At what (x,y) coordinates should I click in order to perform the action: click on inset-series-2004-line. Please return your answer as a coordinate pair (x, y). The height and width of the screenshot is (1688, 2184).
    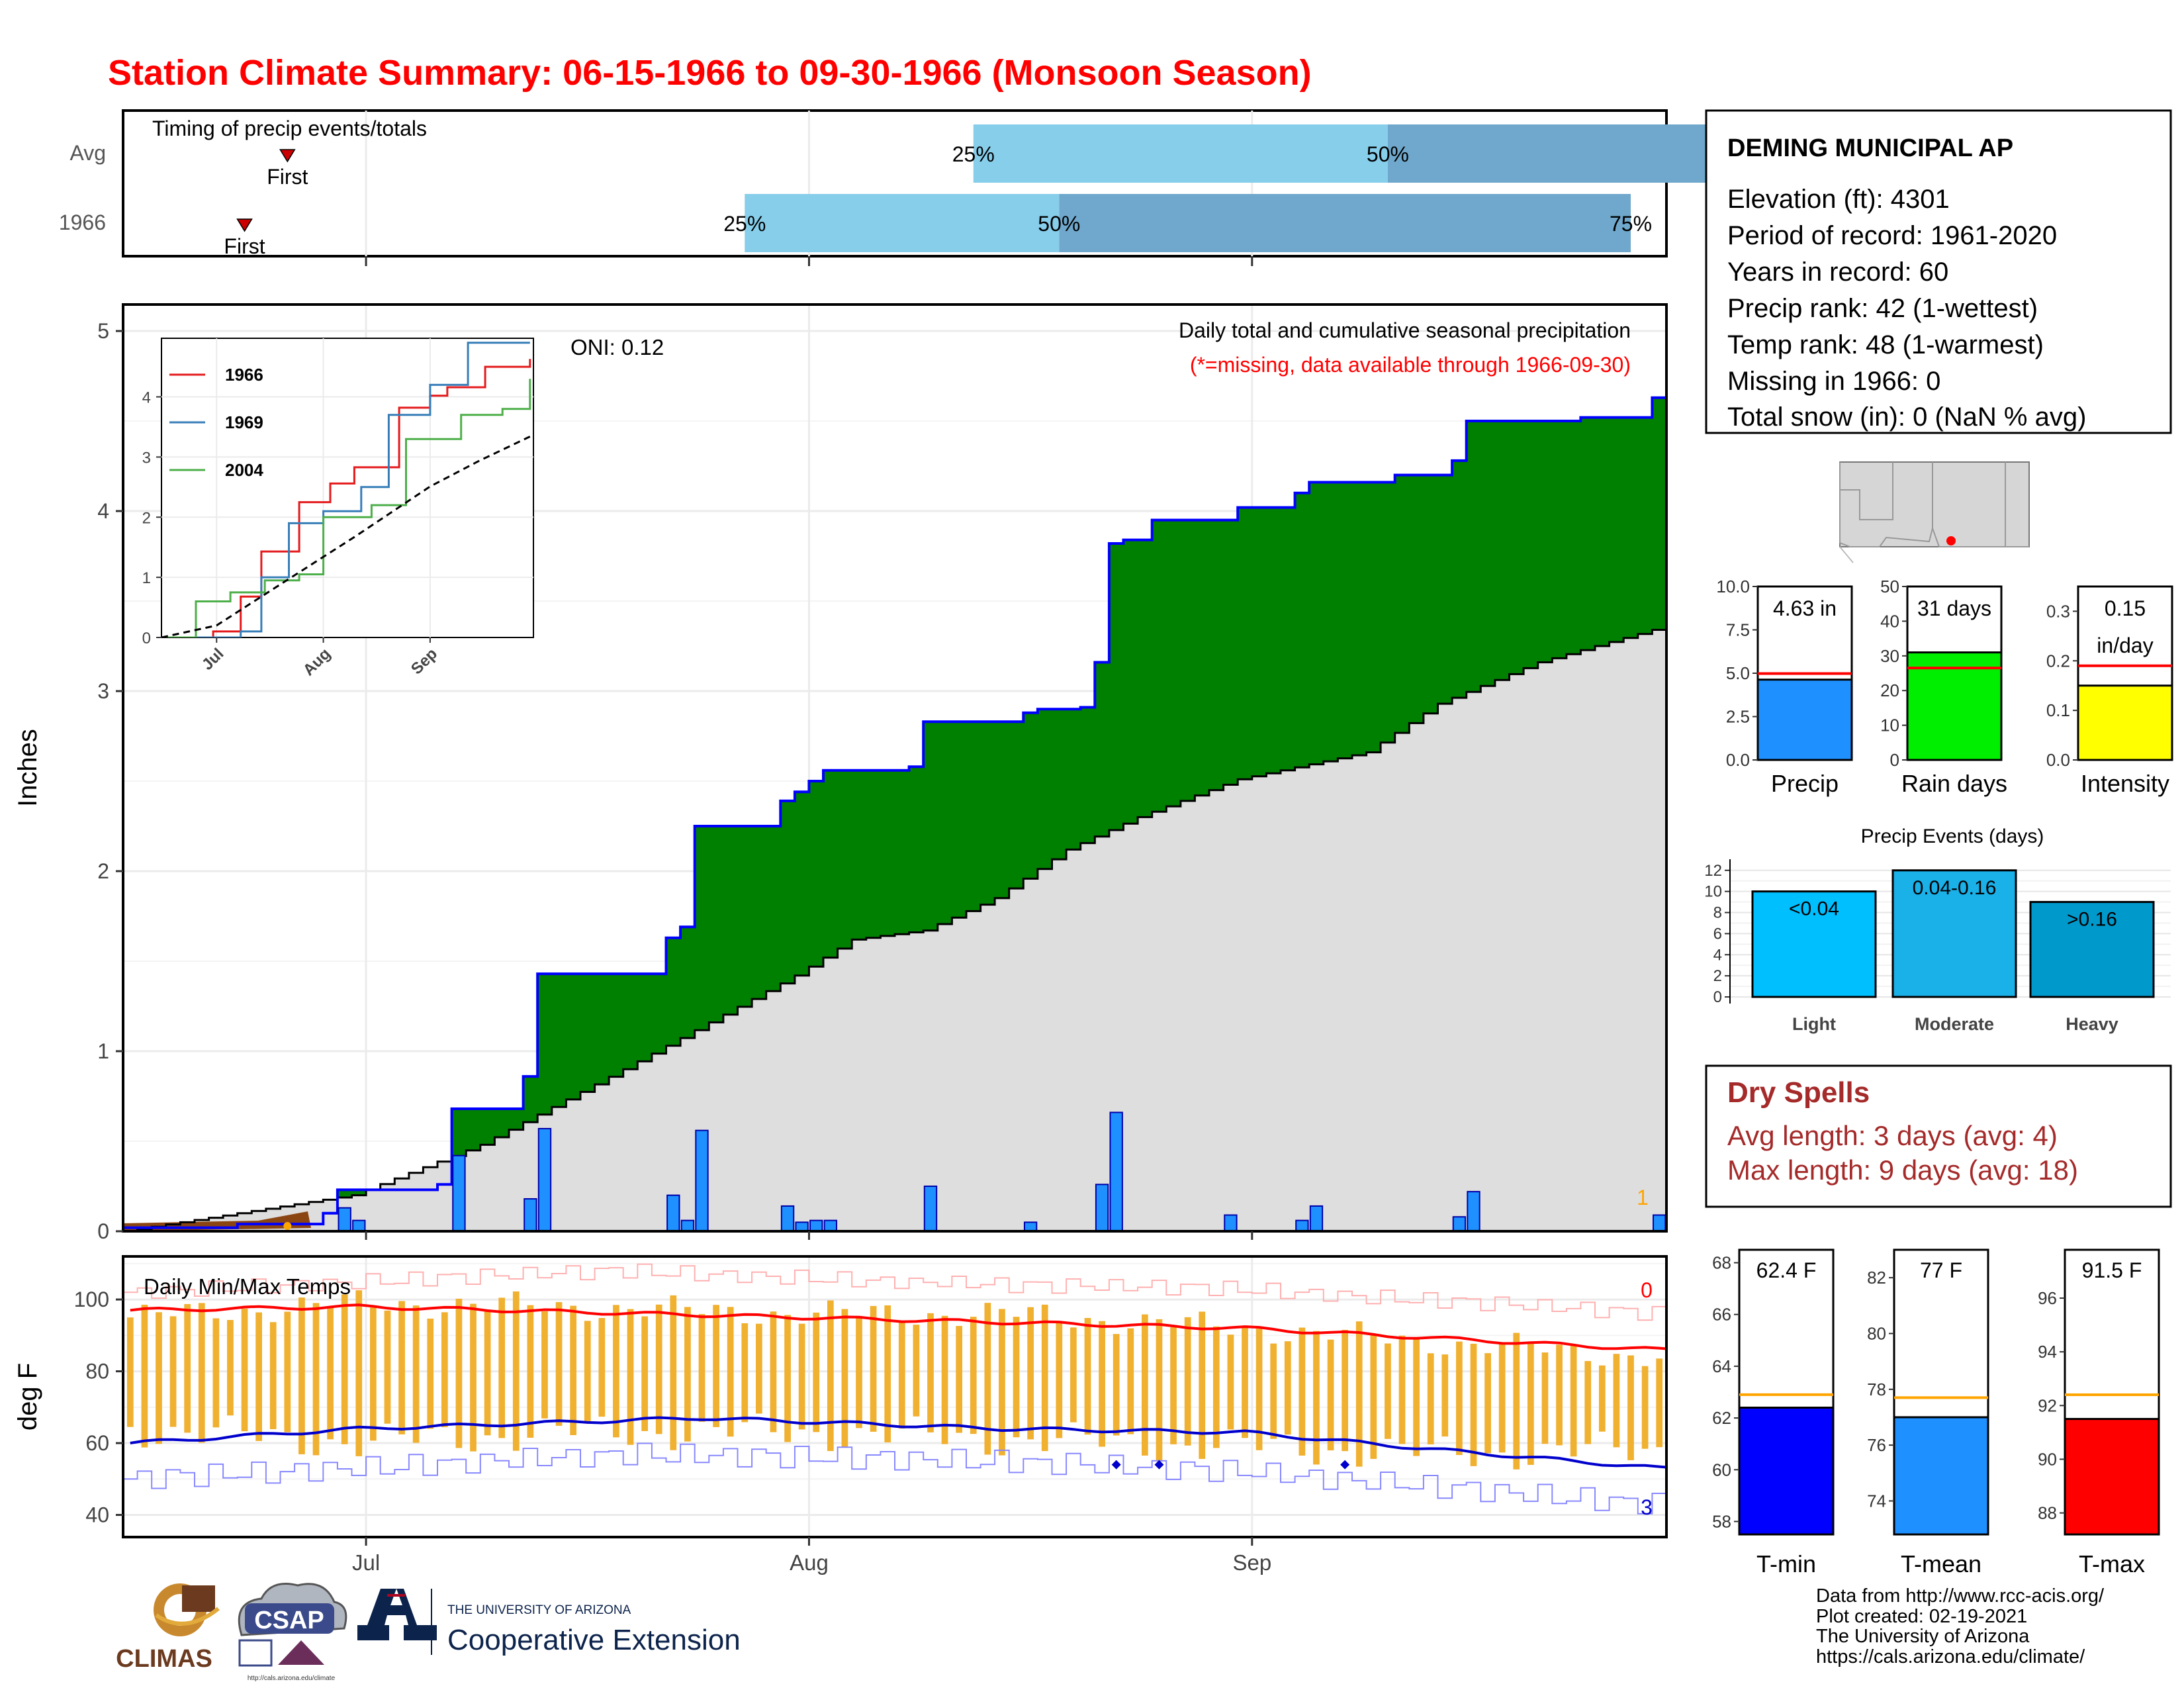
    Looking at the image, I should click on (346, 508).